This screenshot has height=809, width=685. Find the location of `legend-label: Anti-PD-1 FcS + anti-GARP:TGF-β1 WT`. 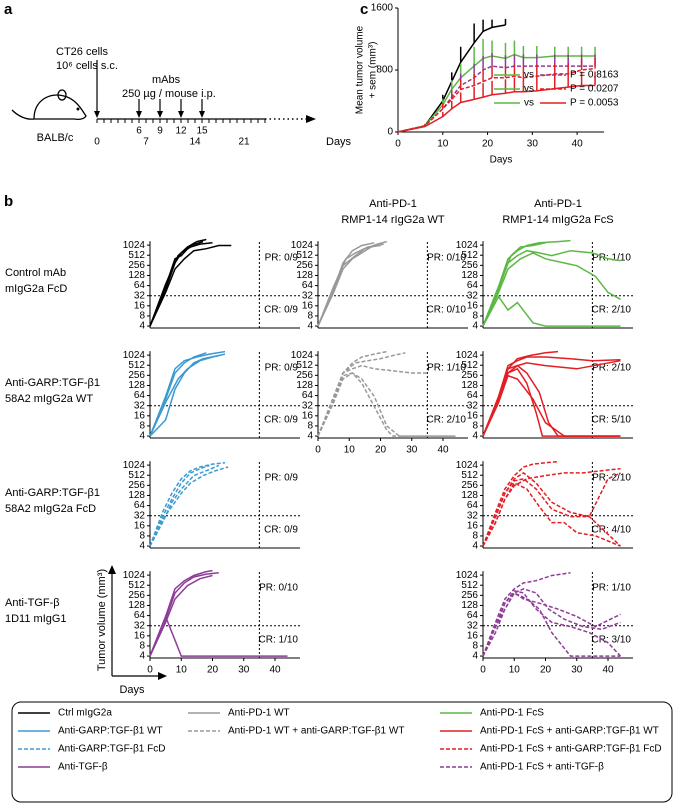

legend-label: Anti-PD-1 FcS + anti-GARP:TGF-β1 WT is located at coordinates (569, 731).